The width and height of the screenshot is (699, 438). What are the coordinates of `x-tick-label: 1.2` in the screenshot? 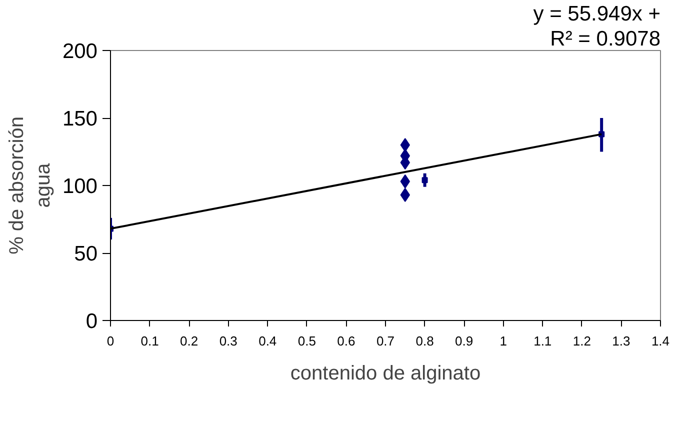 It's located at (581, 341).